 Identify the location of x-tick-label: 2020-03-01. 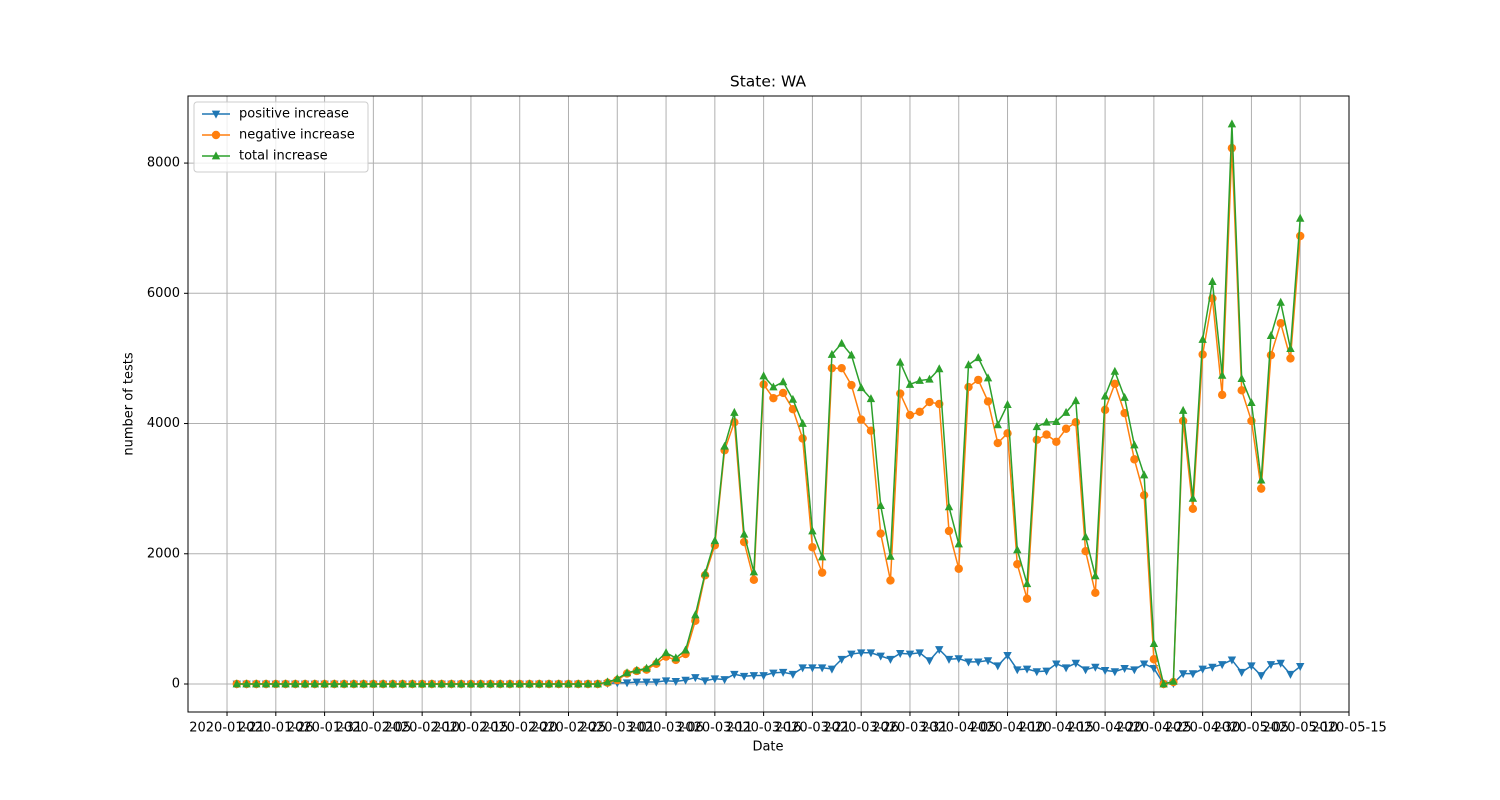
(617, 728).